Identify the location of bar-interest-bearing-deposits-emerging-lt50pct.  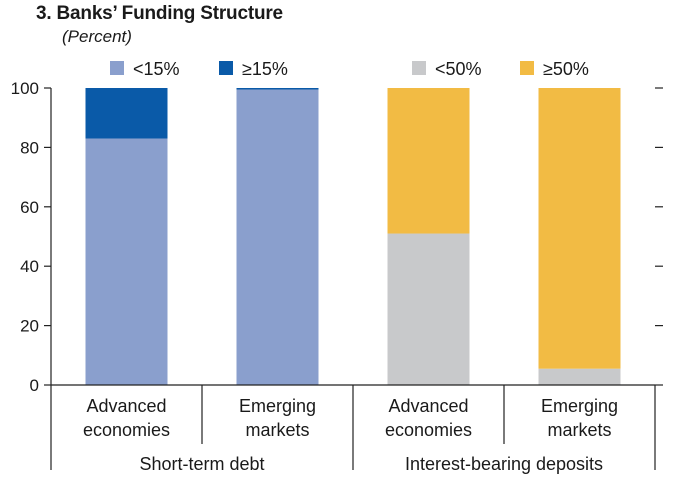
(579, 376).